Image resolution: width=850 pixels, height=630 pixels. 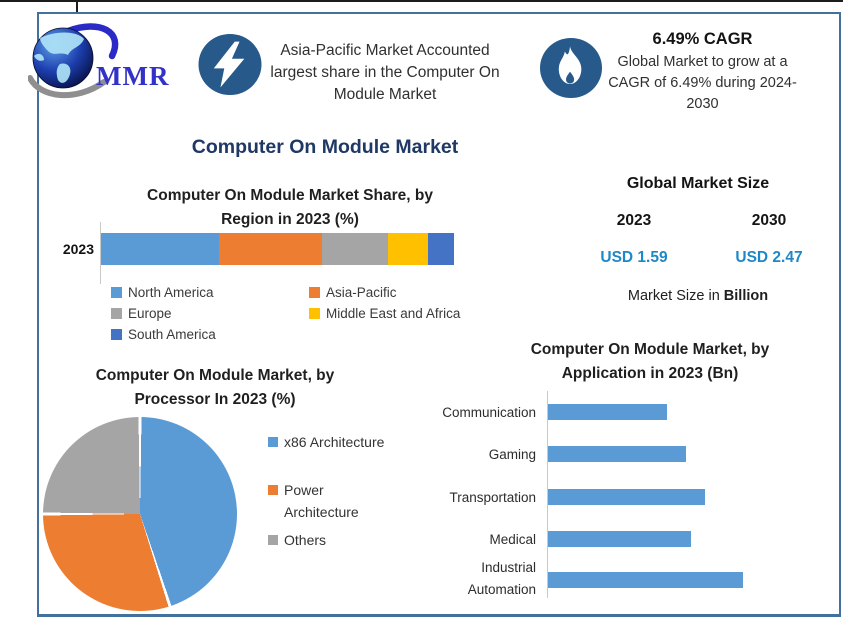 What do you see at coordinates (172, 334) in the screenshot?
I see `legend-label: South America` at bounding box center [172, 334].